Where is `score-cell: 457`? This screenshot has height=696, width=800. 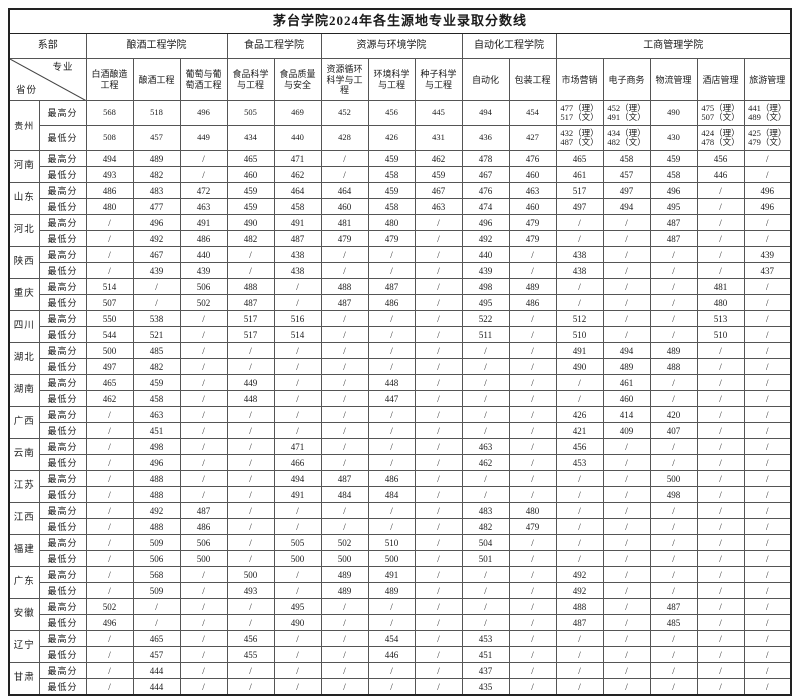 score-cell: 457 is located at coordinates (156, 655).